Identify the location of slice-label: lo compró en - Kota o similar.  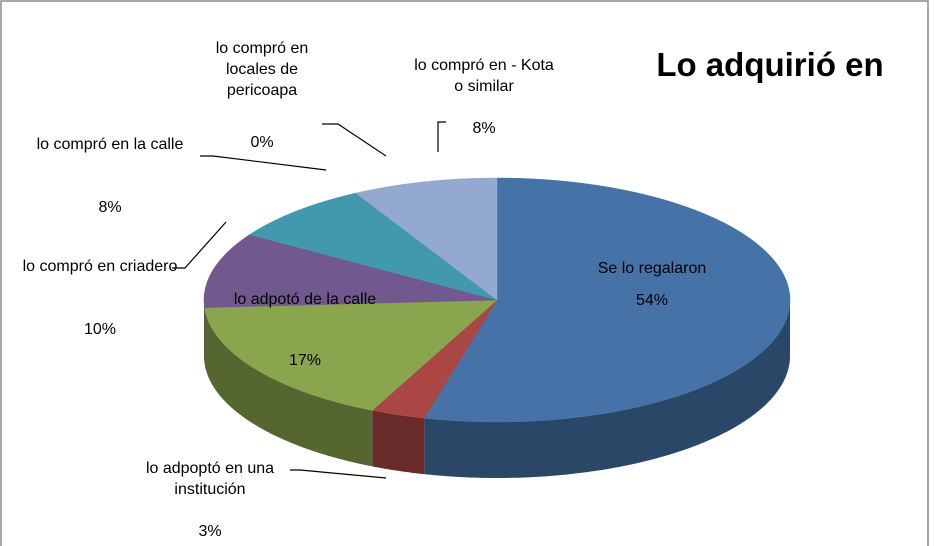
(484, 76).